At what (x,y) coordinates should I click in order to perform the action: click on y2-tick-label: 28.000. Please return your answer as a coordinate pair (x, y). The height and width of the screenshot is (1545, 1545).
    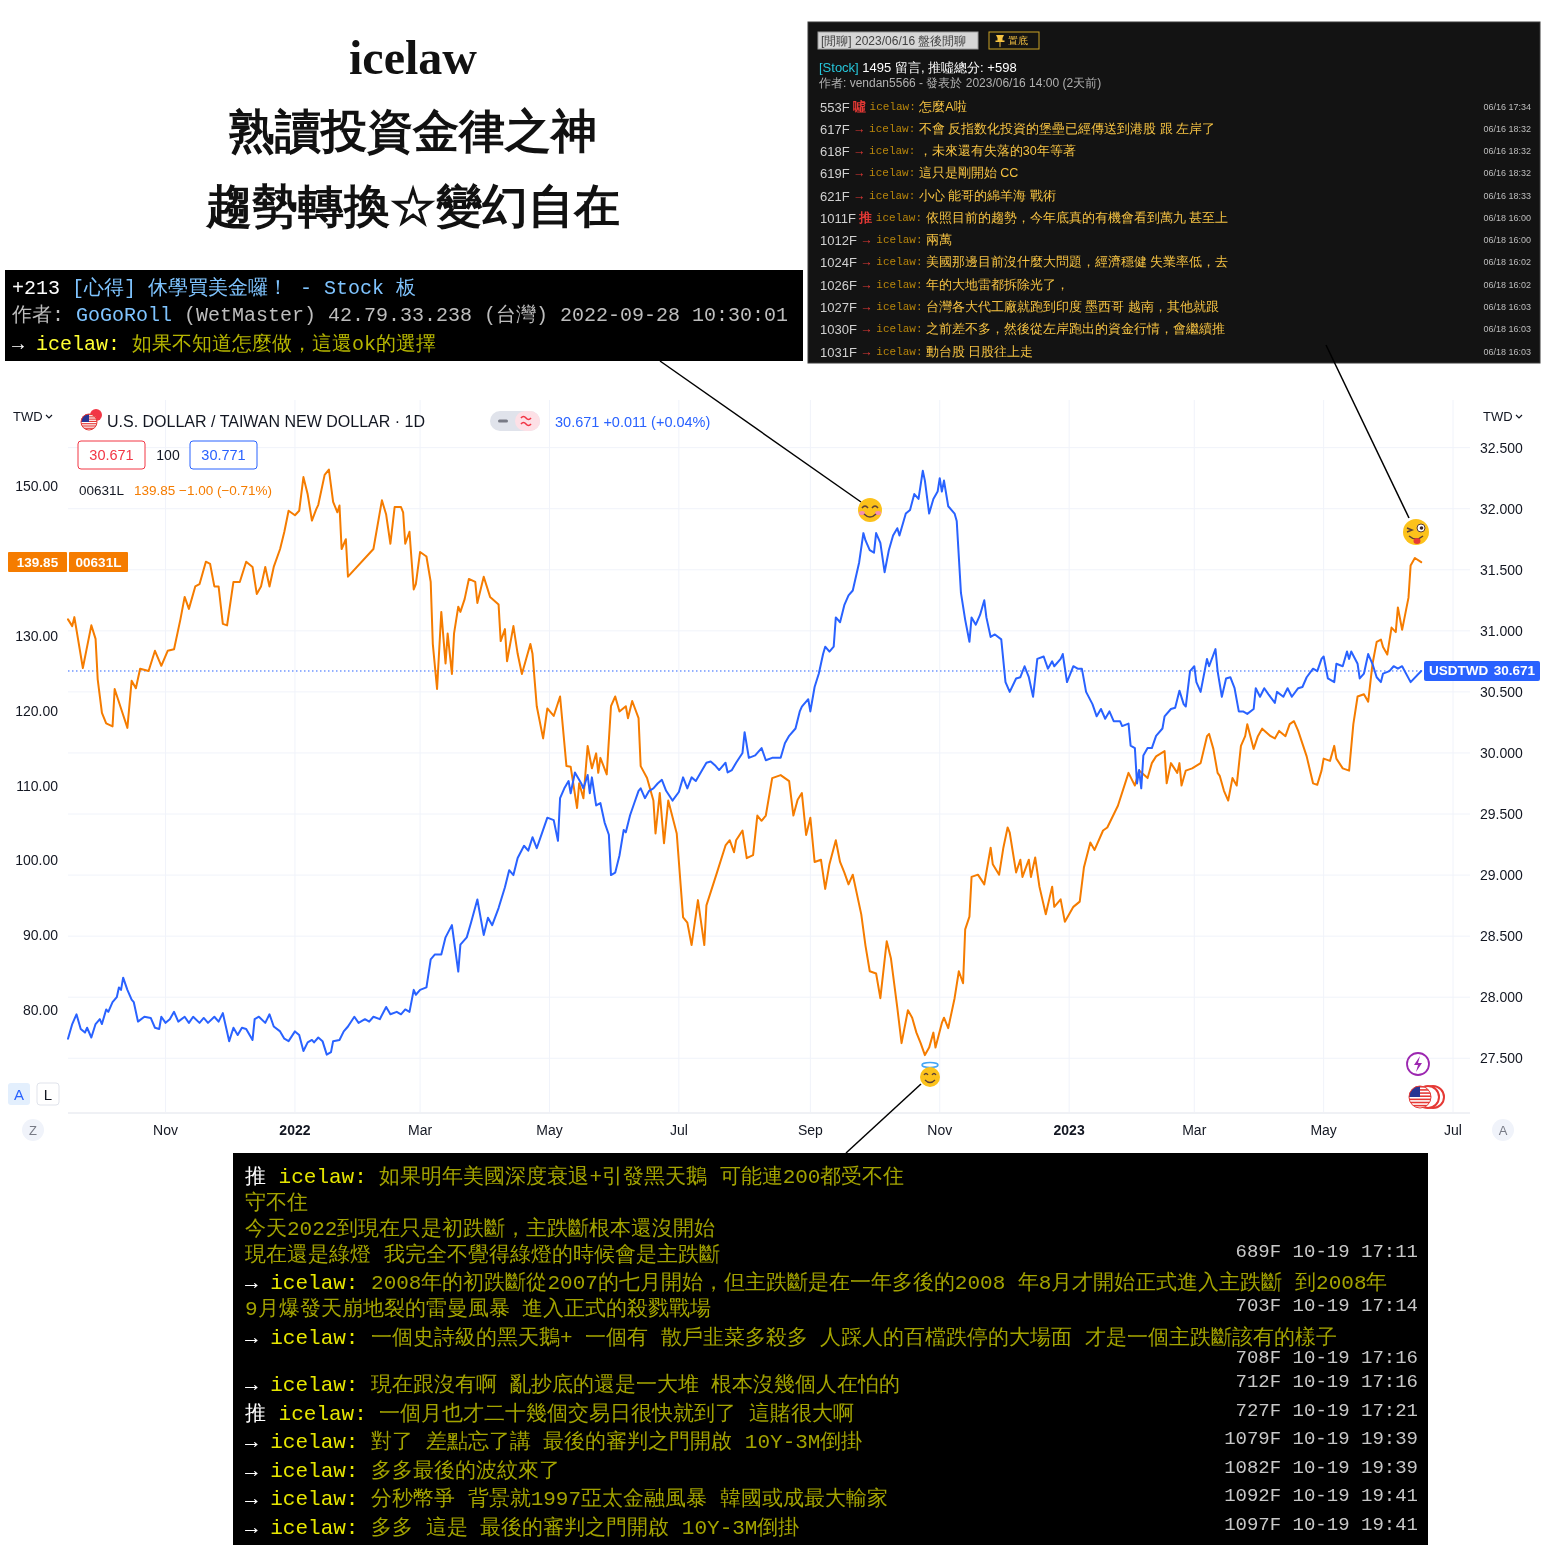
    Looking at the image, I should click on (1502, 997).